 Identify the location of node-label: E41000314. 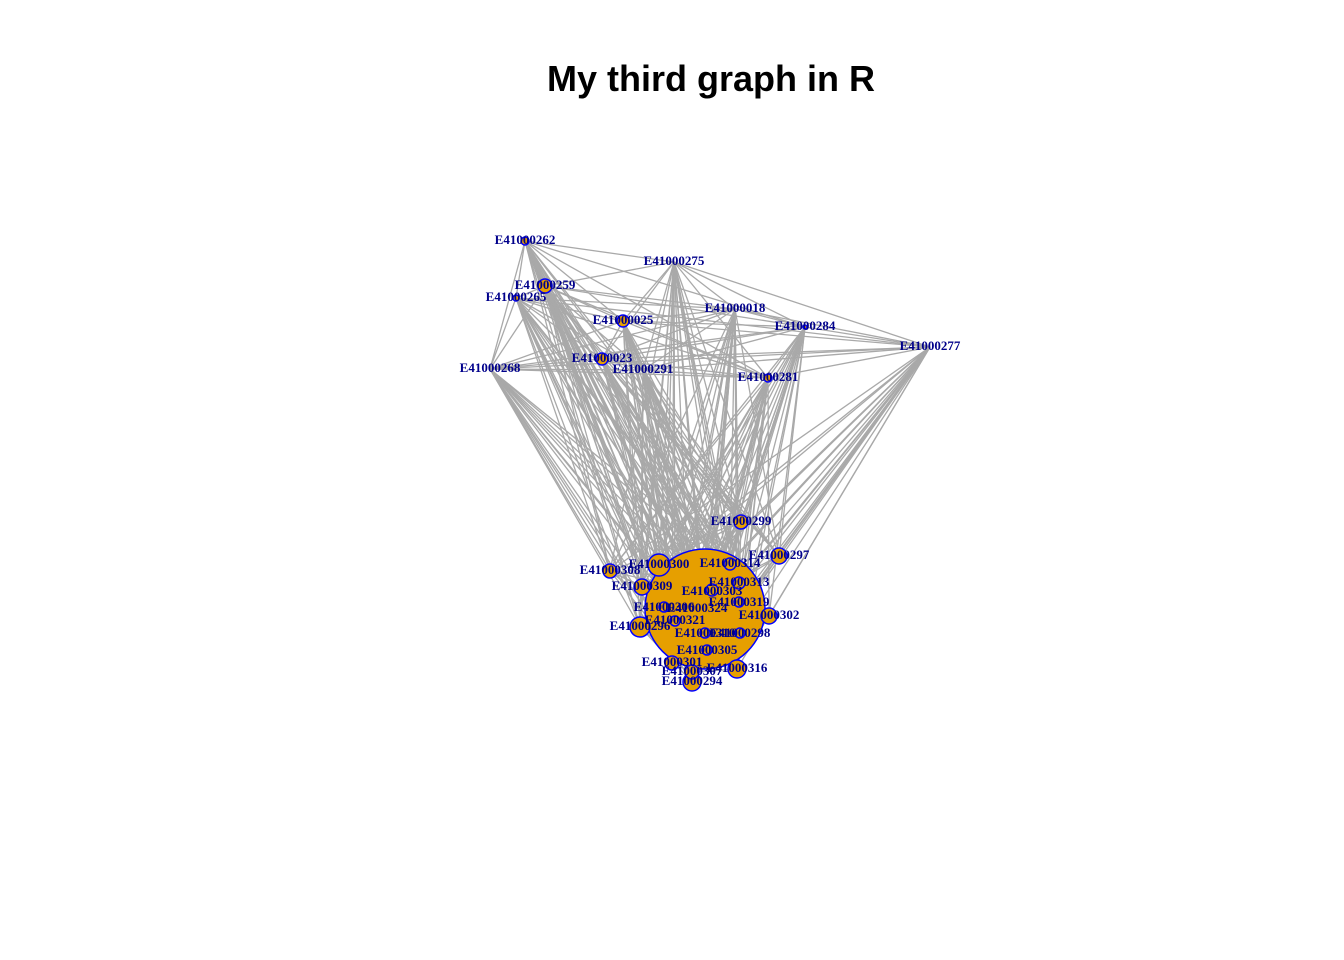
(730, 562).